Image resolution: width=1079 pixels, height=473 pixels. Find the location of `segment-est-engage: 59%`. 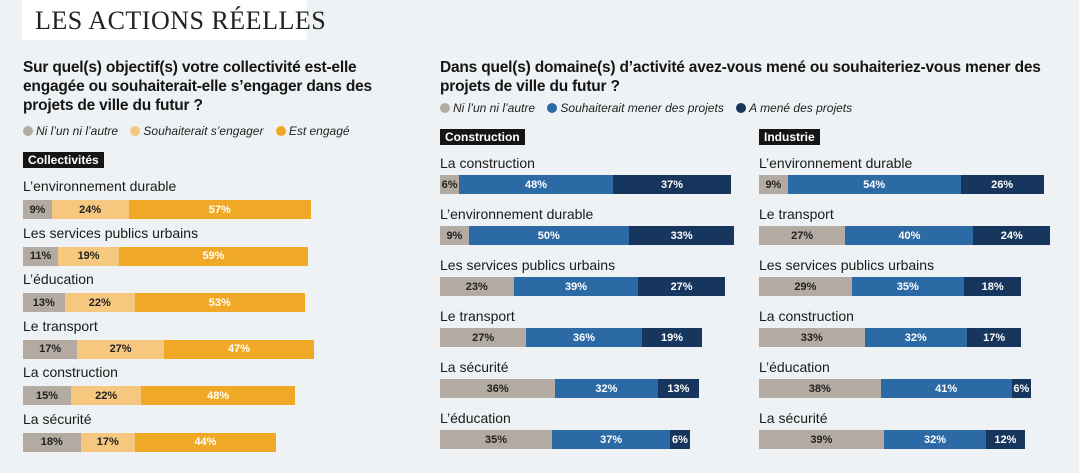

segment-est-engage: 59% is located at coordinates (213, 256).